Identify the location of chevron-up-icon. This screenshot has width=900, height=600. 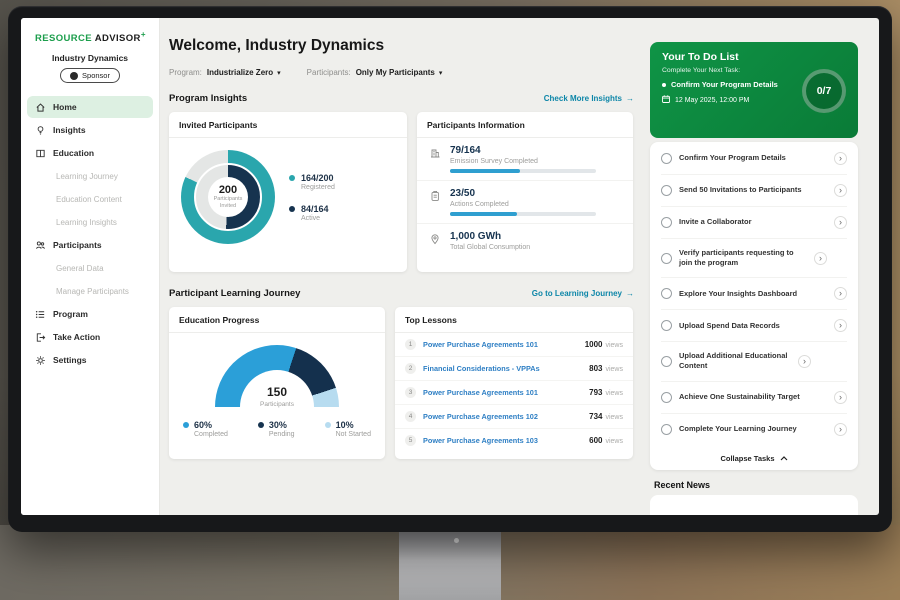
(784, 458).